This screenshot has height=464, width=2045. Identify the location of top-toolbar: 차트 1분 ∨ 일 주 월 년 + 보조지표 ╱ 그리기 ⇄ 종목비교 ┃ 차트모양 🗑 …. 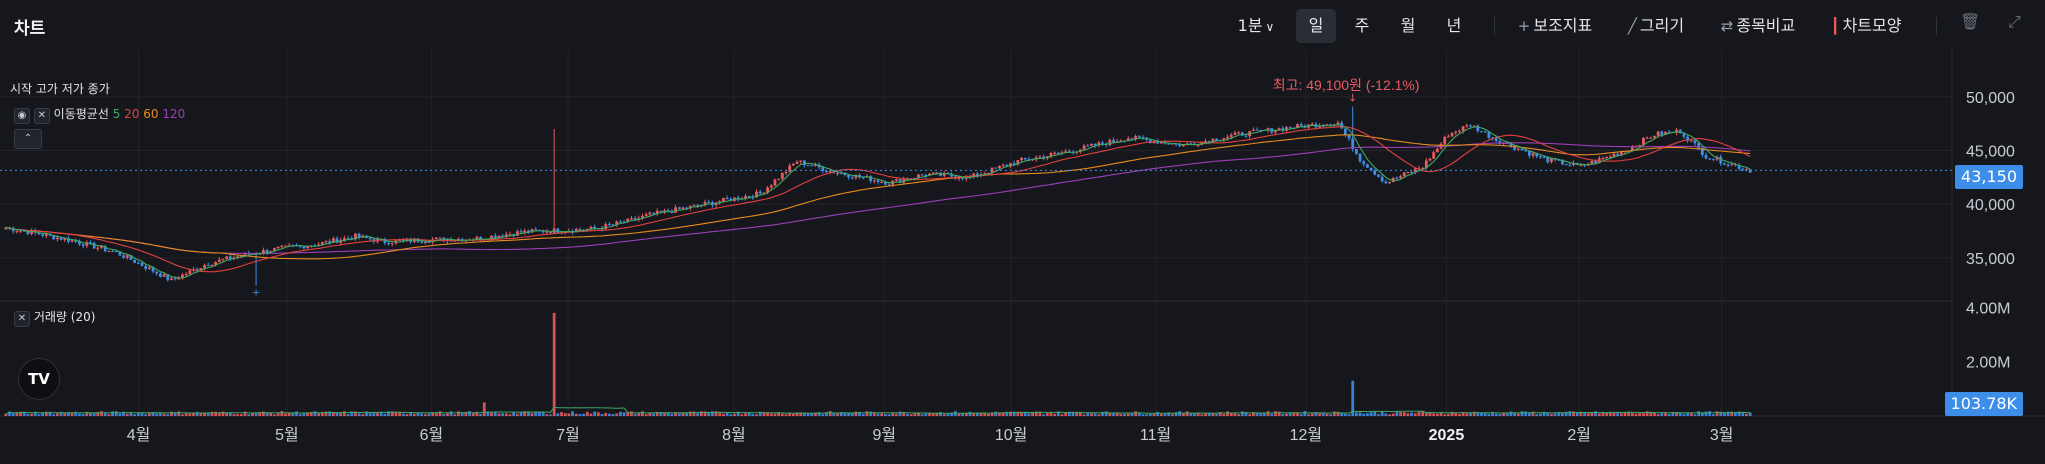
(1022, 25).